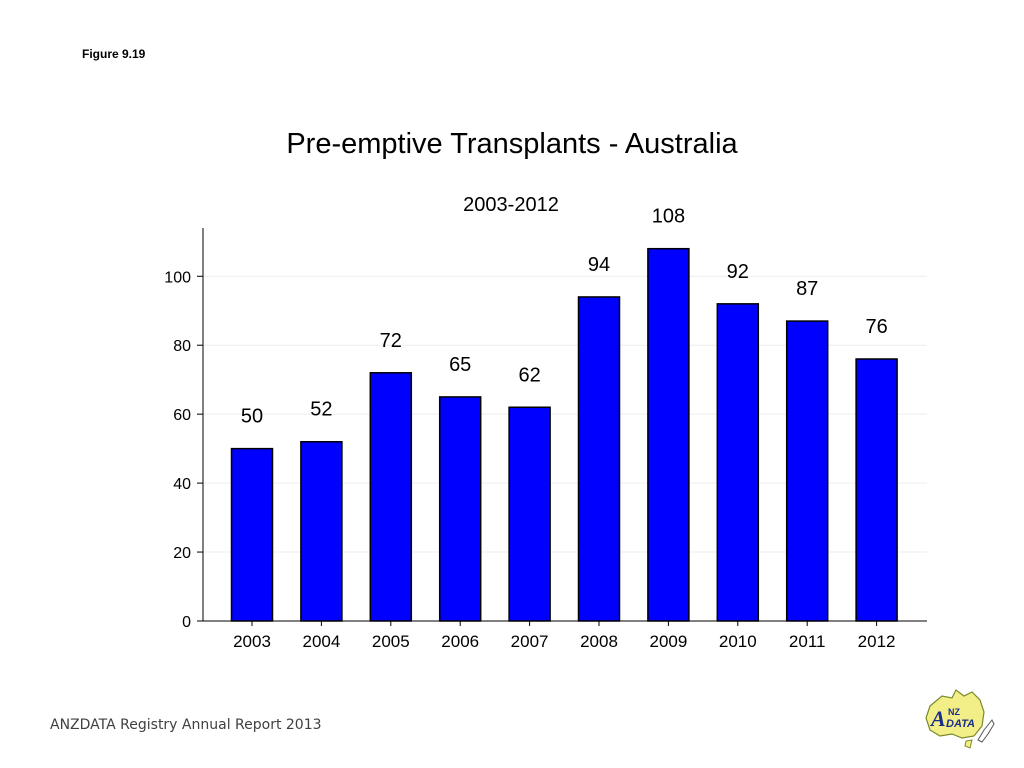  Describe the element at coordinates (512, 144) in the screenshot. I see `chart-title: Pre-emptive Transplants - Australia` at that location.